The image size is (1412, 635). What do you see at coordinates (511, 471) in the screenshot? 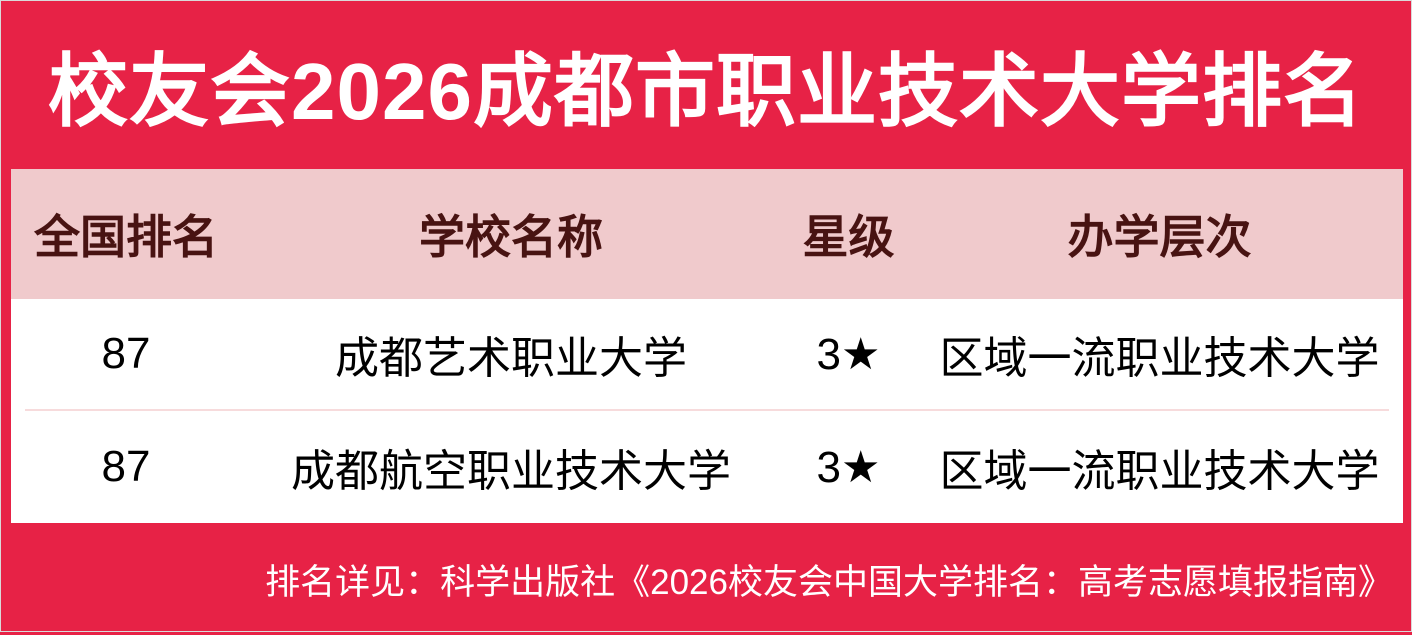
I see `cell-school: 成都航空职业技术大学` at bounding box center [511, 471].